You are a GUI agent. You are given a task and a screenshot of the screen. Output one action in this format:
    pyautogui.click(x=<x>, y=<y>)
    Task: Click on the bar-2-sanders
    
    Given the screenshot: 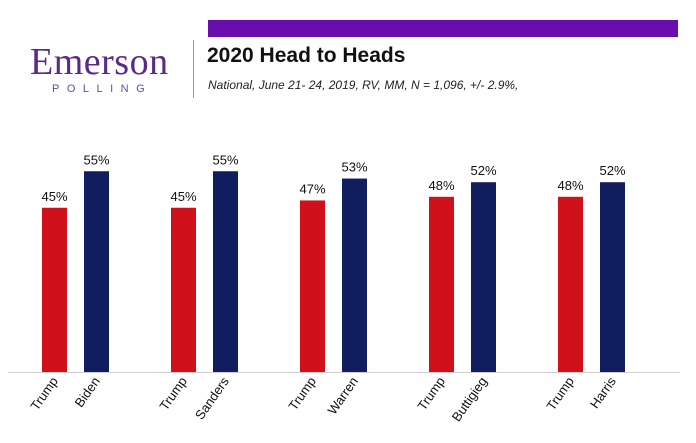 What is the action you would take?
    pyautogui.click(x=225, y=271)
    